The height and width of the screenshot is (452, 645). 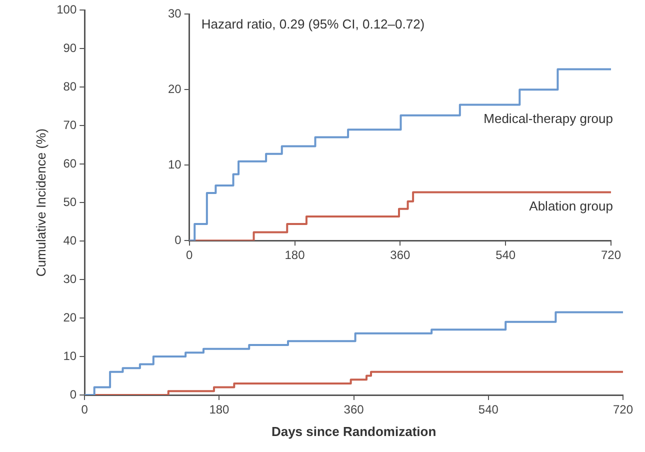 What do you see at coordinates (70, 201) in the screenshot?
I see `y-tick-label: 50` at bounding box center [70, 201].